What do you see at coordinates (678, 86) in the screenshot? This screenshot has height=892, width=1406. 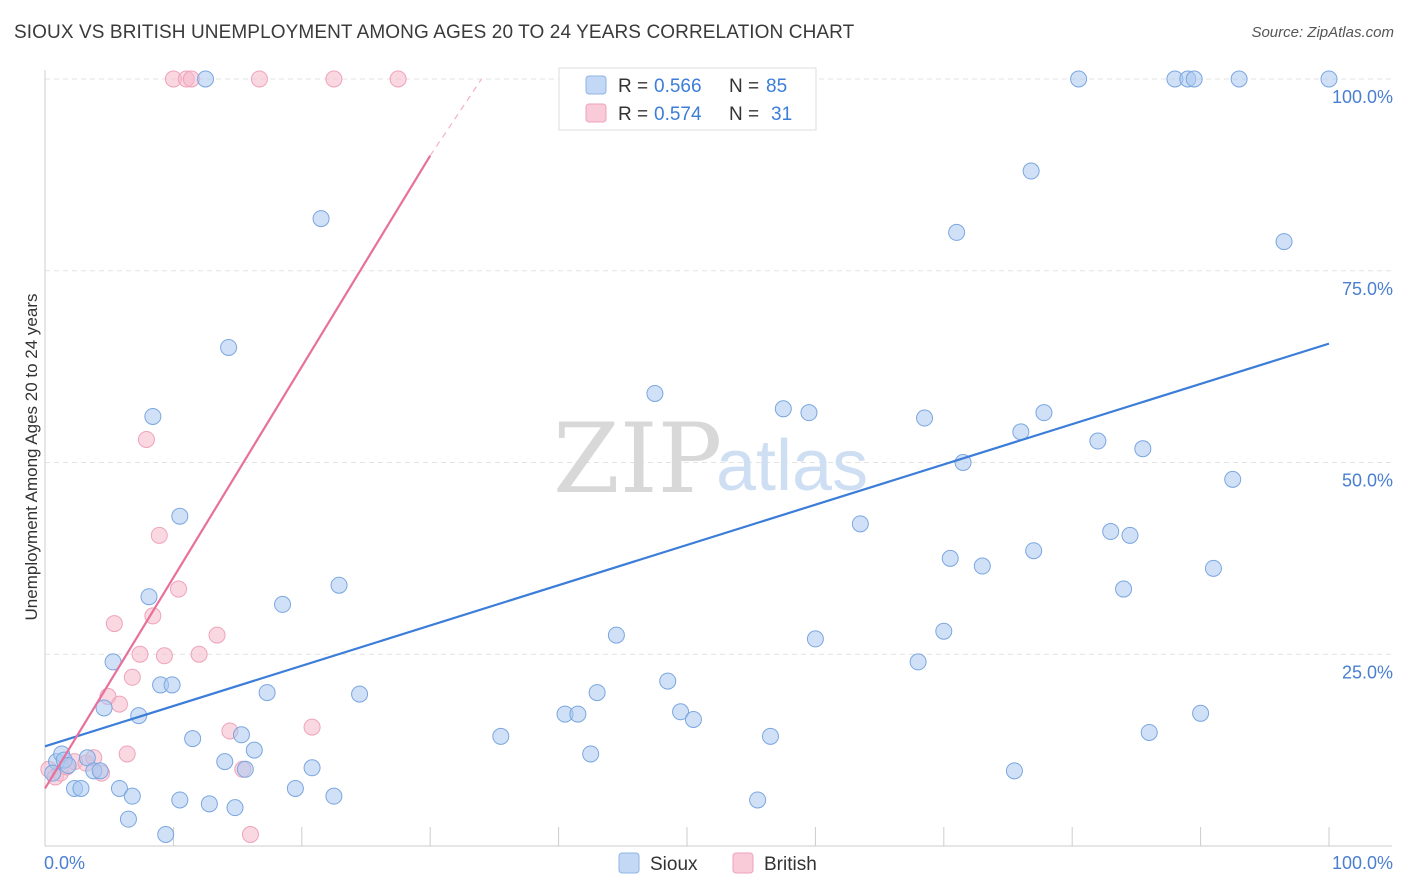 I see `sioux-r-value: 0.566` at bounding box center [678, 86].